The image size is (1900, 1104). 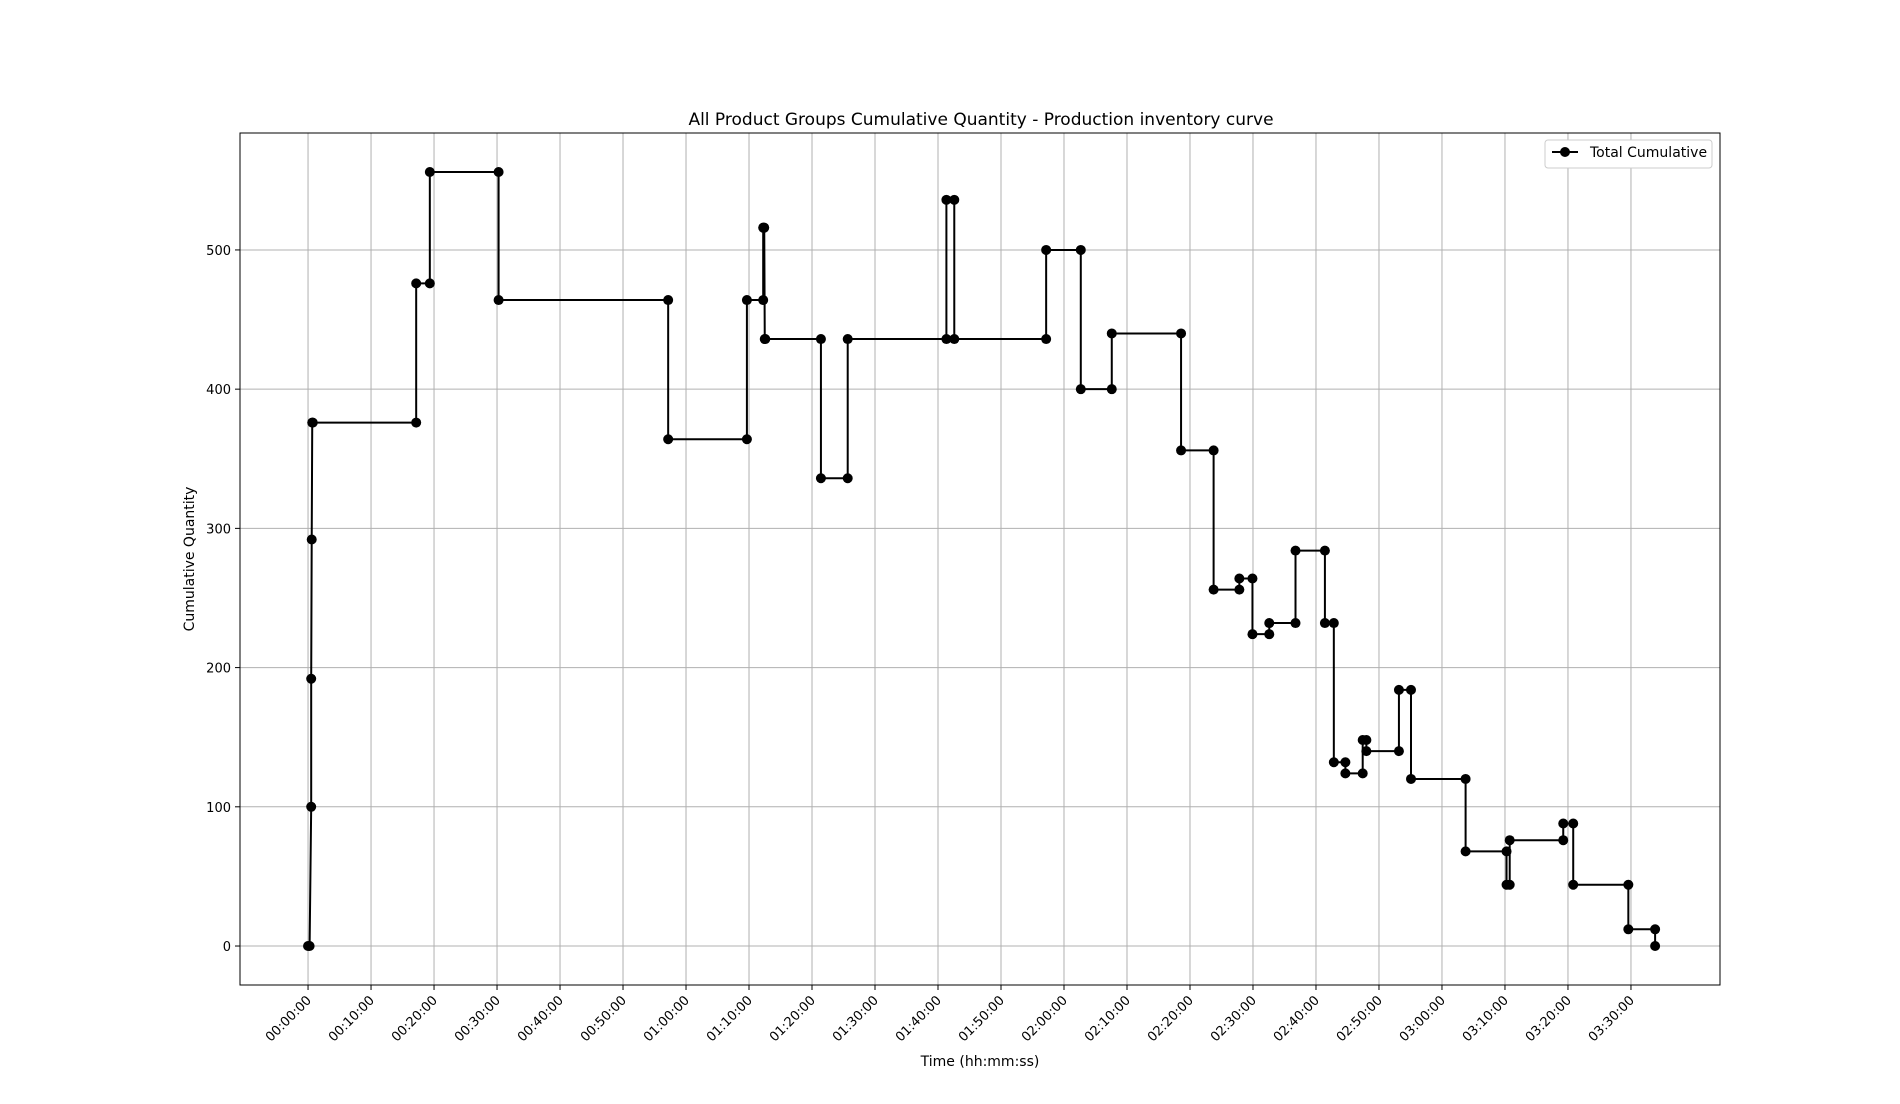 What do you see at coordinates (1612, 1019) in the screenshot?
I see `x-tick-label: 03:30:00` at bounding box center [1612, 1019].